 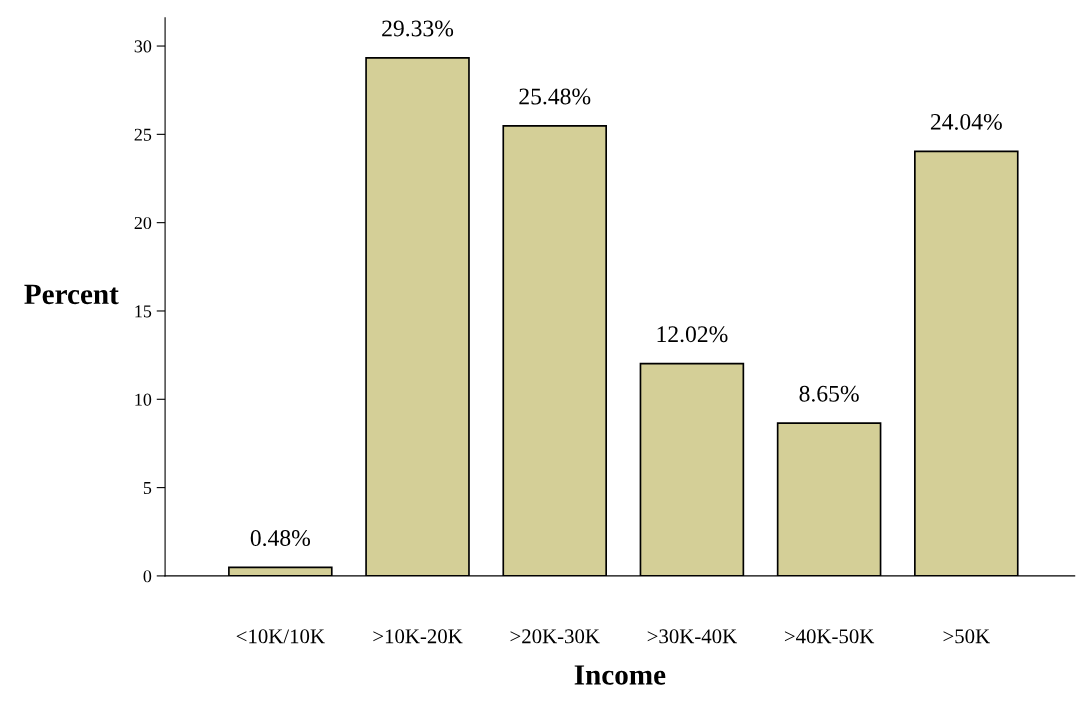 I want to click on x-tick-label: >50K, so click(x=966, y=636).